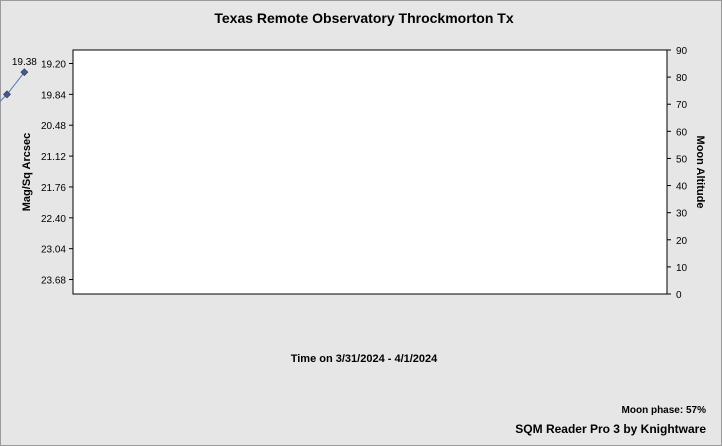 This screenshot has width=722, height=446. I want to click on sqm-data-label: 19.38, so click(24, 62).